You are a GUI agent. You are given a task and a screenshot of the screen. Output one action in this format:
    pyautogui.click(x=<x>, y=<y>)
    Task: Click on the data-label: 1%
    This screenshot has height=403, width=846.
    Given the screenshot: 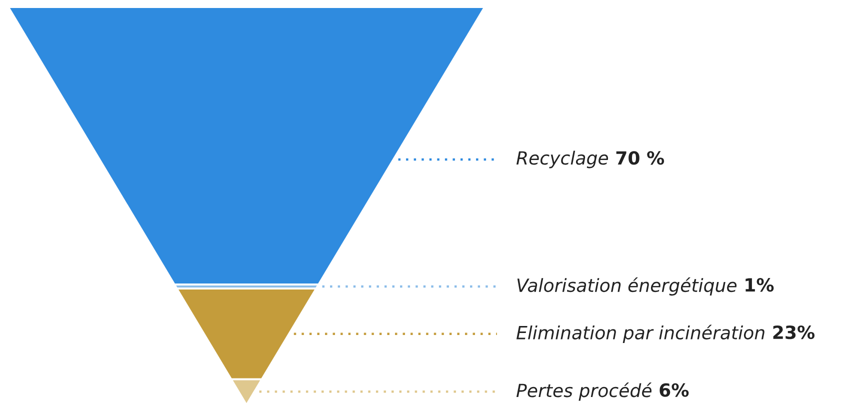 What is the action you would take?
    pyautogui.click(x=760, y=285)
    